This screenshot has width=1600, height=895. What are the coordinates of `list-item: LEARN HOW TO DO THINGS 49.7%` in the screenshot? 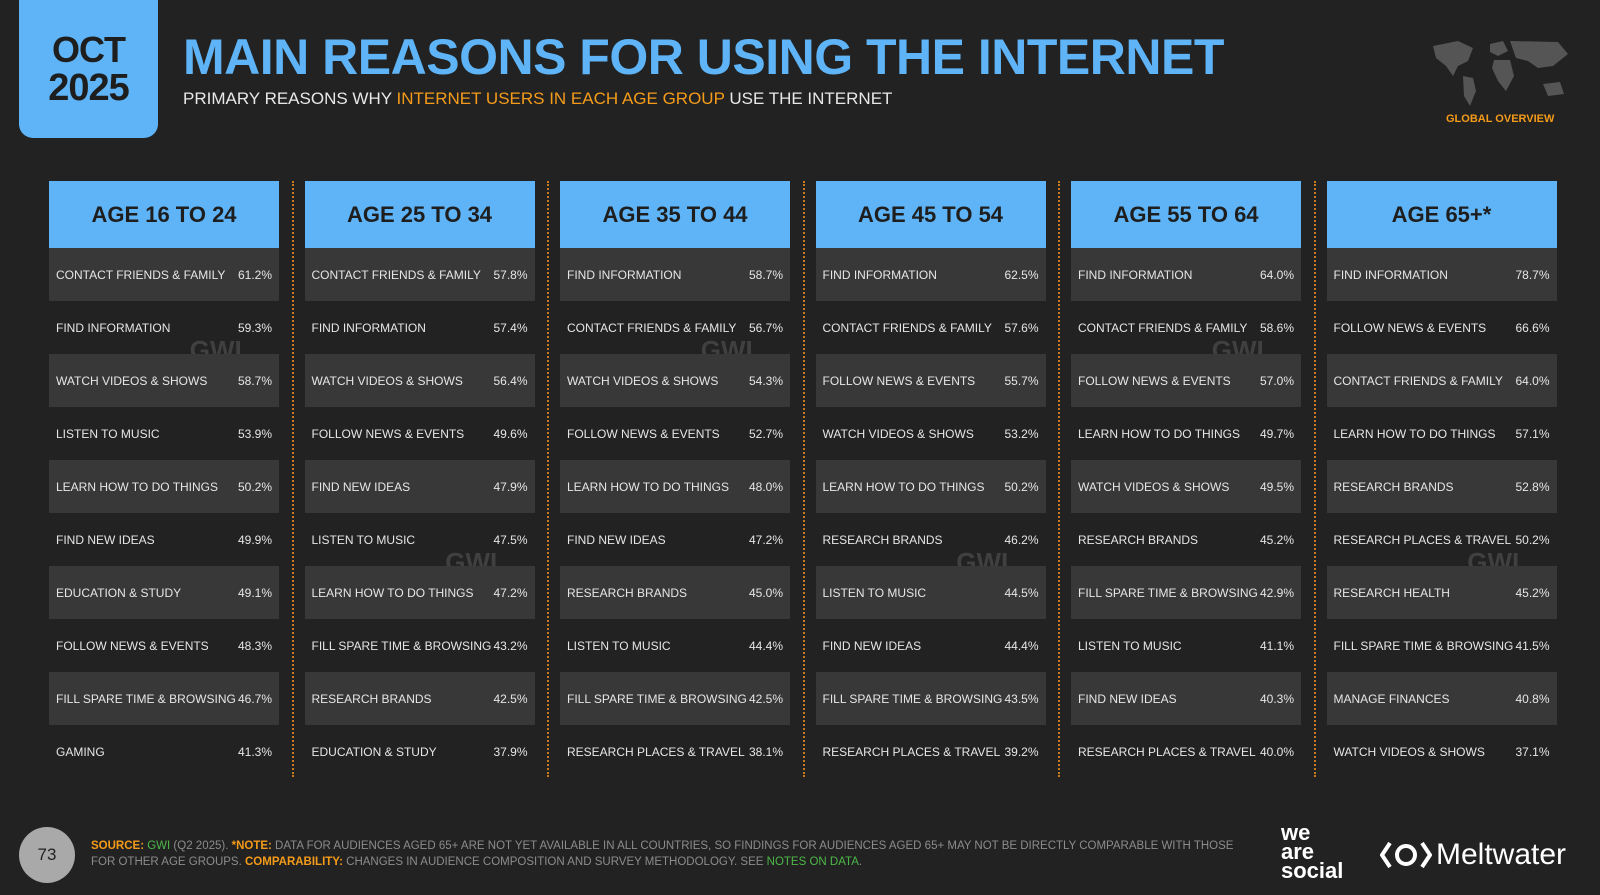 It's located at (1186, 433).